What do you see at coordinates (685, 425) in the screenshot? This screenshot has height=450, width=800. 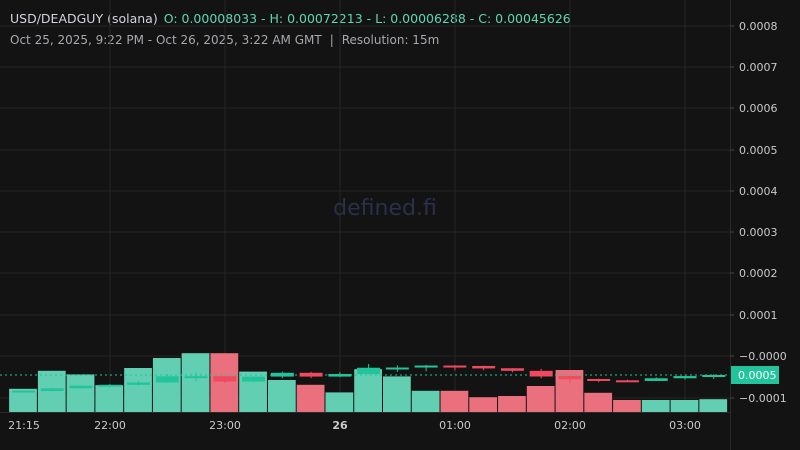 I see `x-tick-label: 03:00` at bounding box center [685, 425].